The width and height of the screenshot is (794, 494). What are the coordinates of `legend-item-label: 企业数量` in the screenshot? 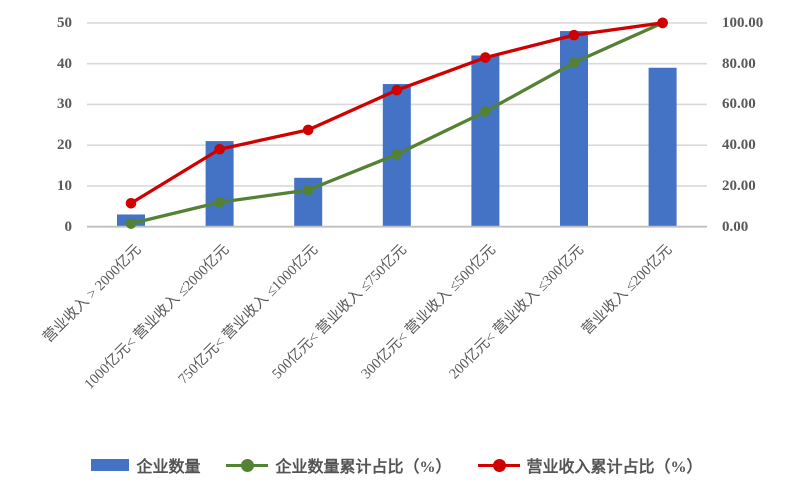 It's located at (168, 467).